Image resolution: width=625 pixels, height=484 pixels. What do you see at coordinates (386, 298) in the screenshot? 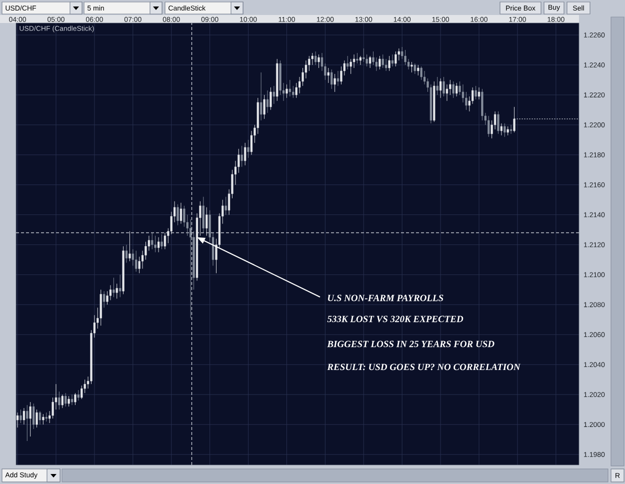
I see `annotation: U.S NON-FARM PAYROLLS` at bounding box center [386, 298].